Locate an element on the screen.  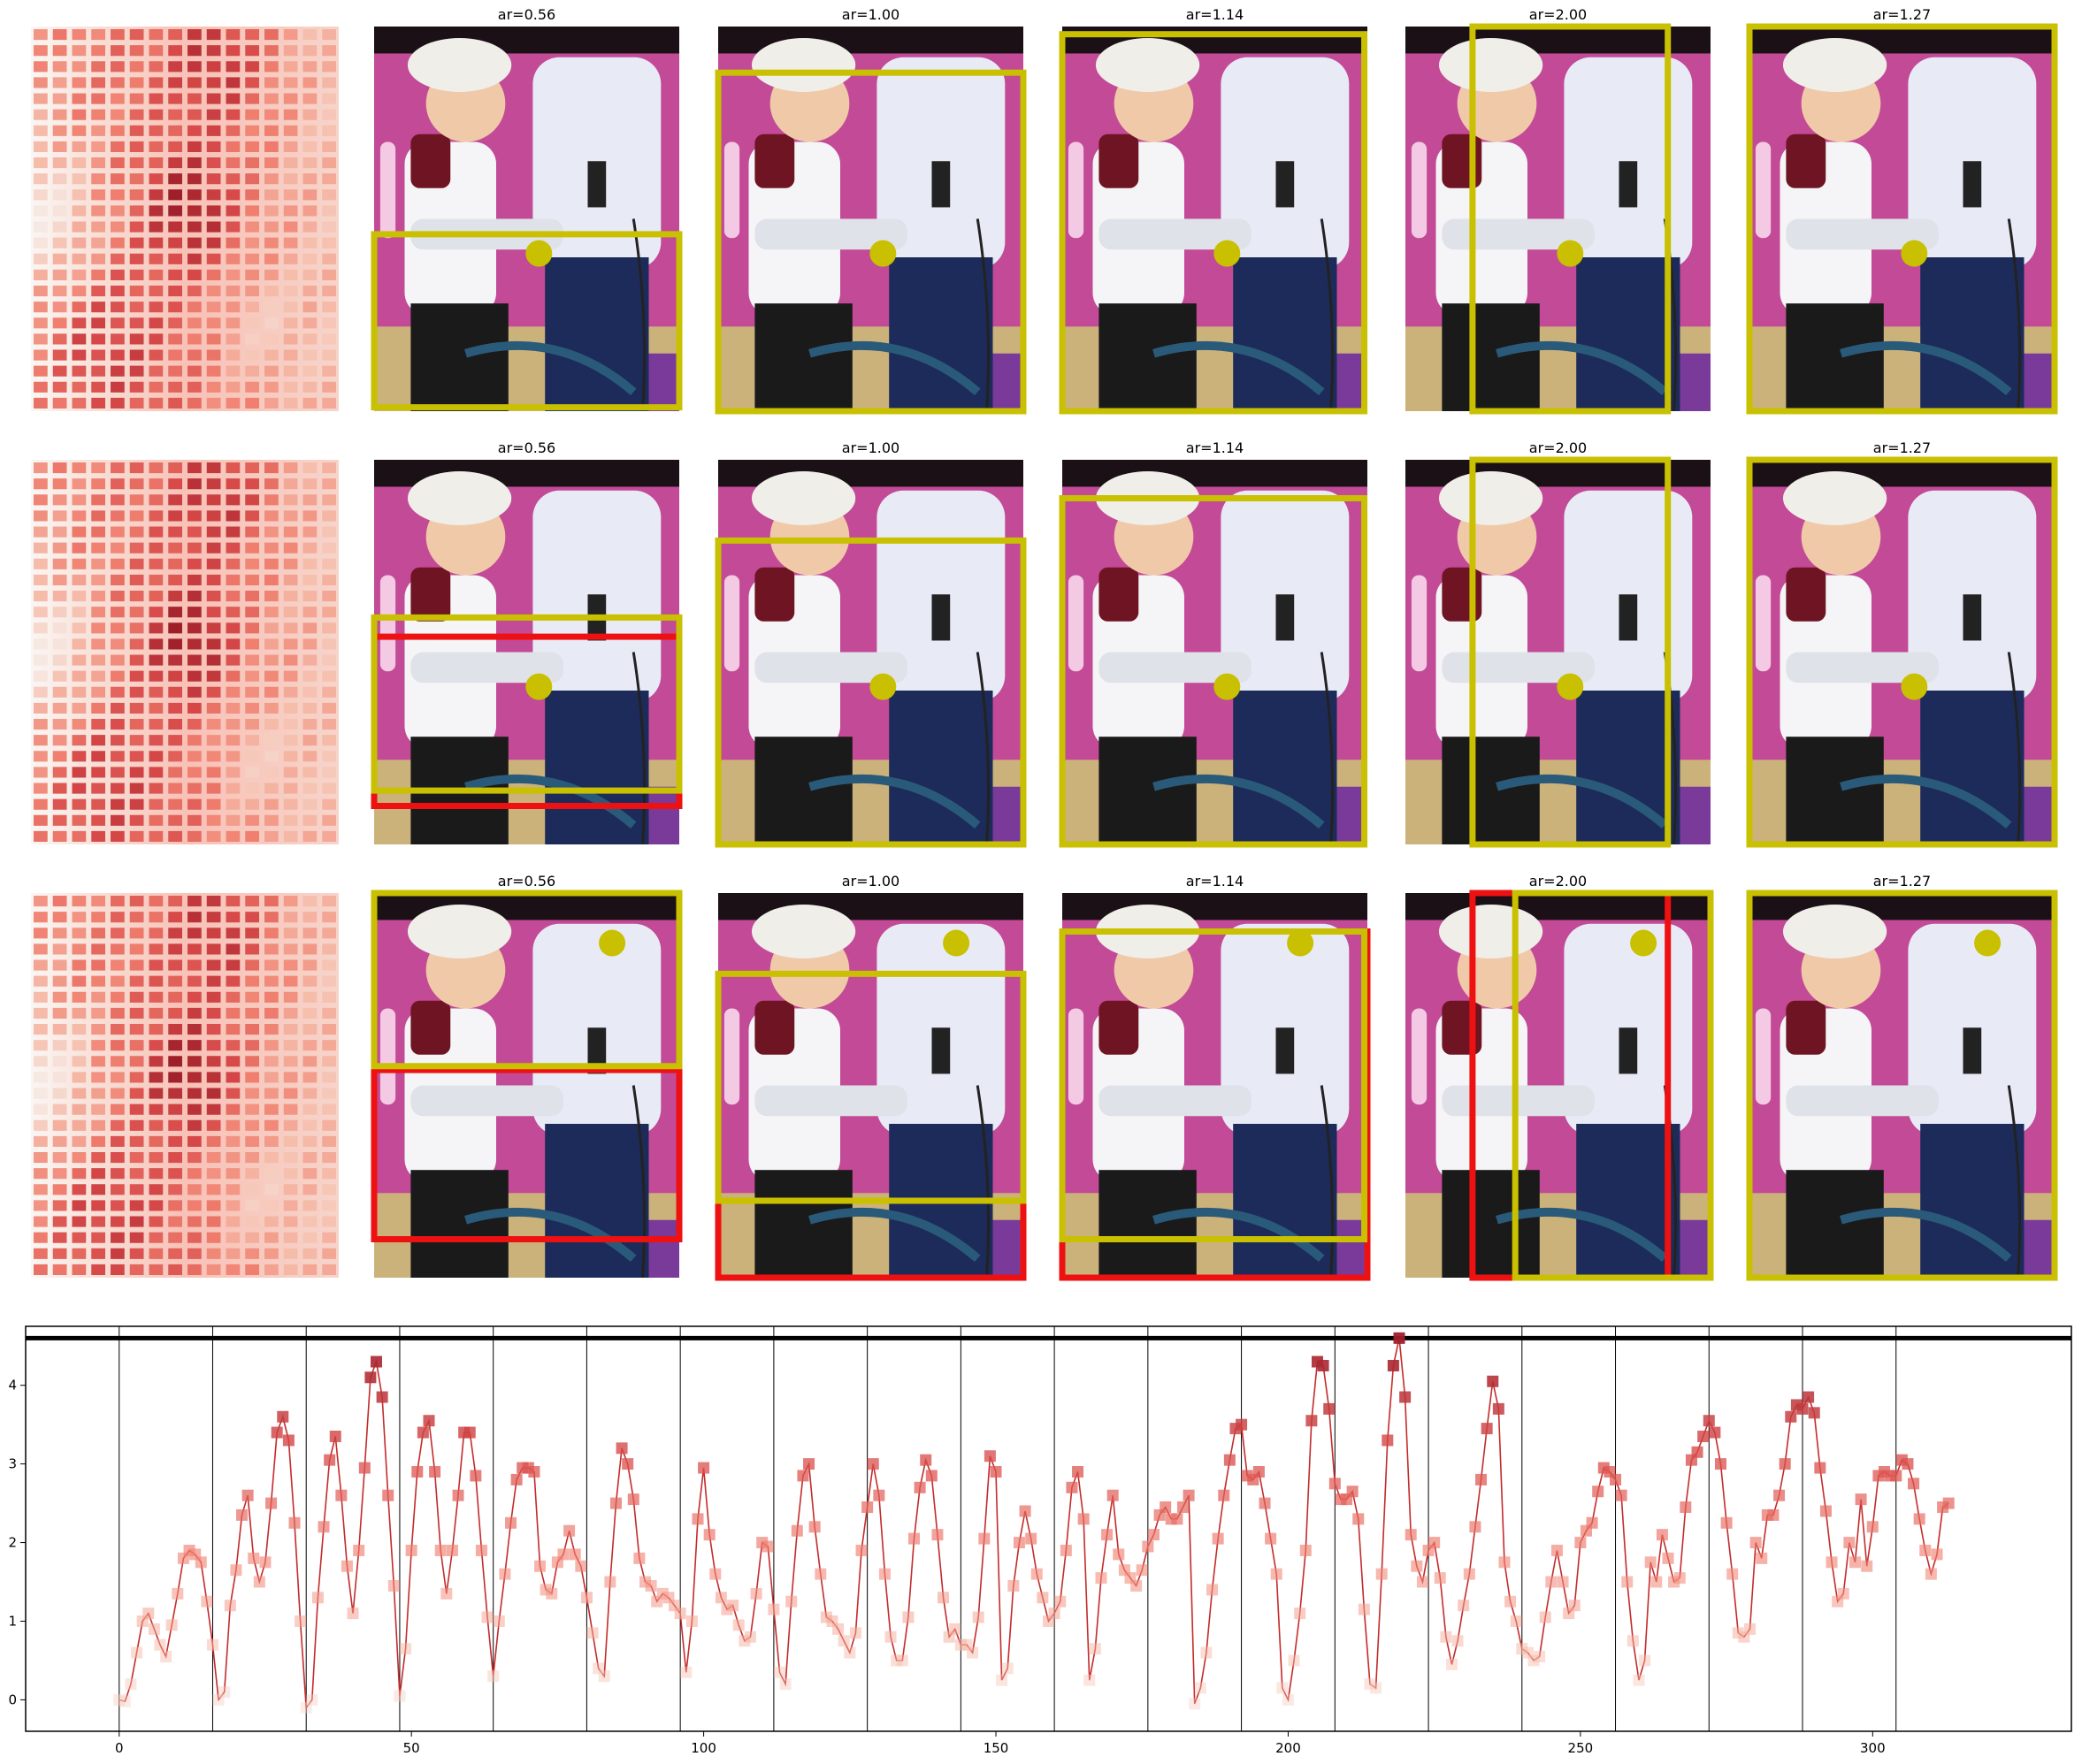
panel-title: ar=1.27 is located at coordinates (1902, 14).